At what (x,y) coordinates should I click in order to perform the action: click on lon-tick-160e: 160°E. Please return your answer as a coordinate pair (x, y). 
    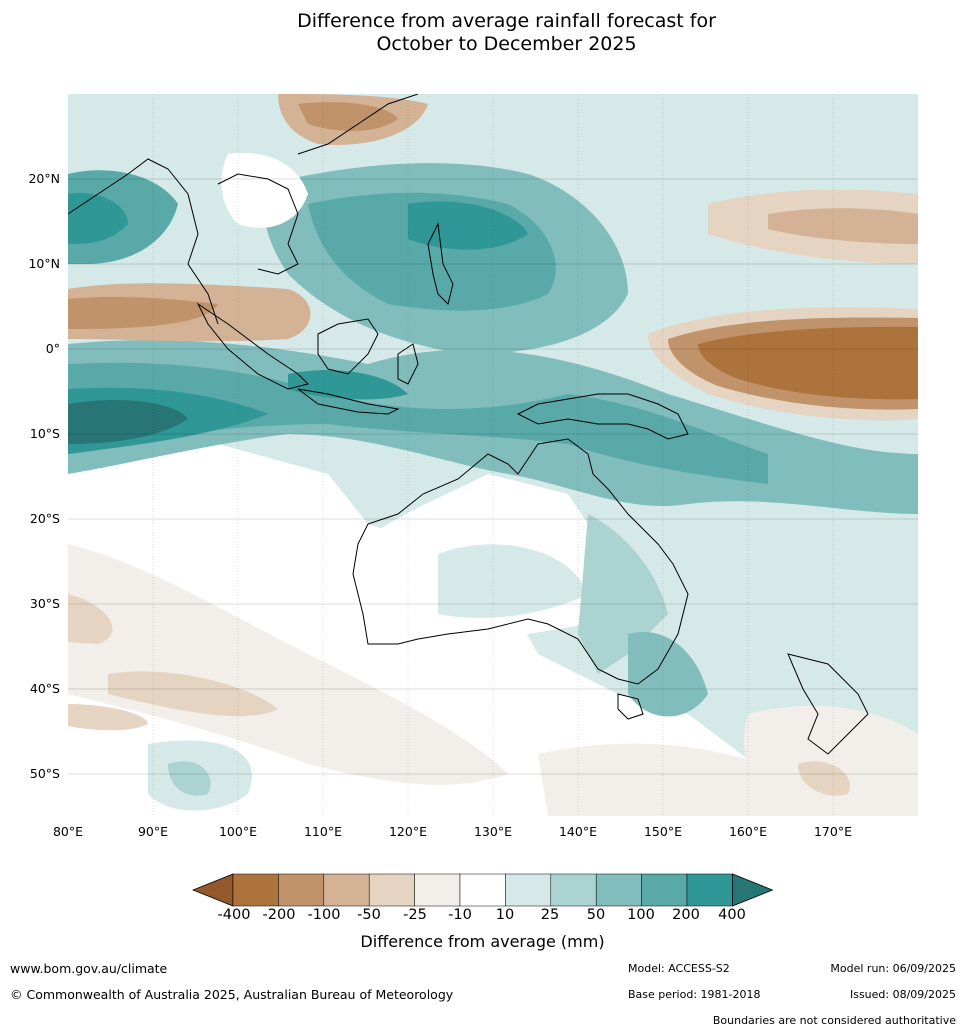
    Looking at the image, I should click on (747, 831).